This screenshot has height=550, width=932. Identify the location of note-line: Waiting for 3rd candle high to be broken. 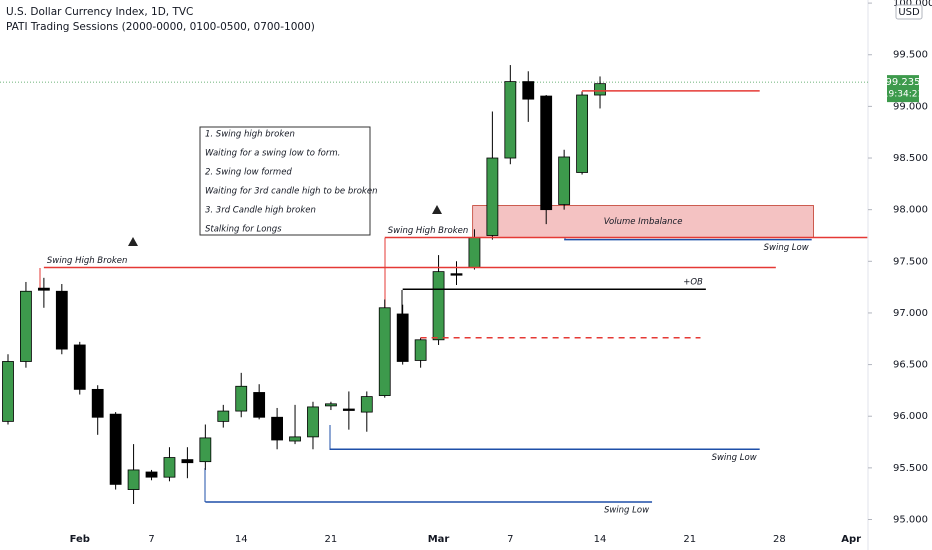
(291, 192).